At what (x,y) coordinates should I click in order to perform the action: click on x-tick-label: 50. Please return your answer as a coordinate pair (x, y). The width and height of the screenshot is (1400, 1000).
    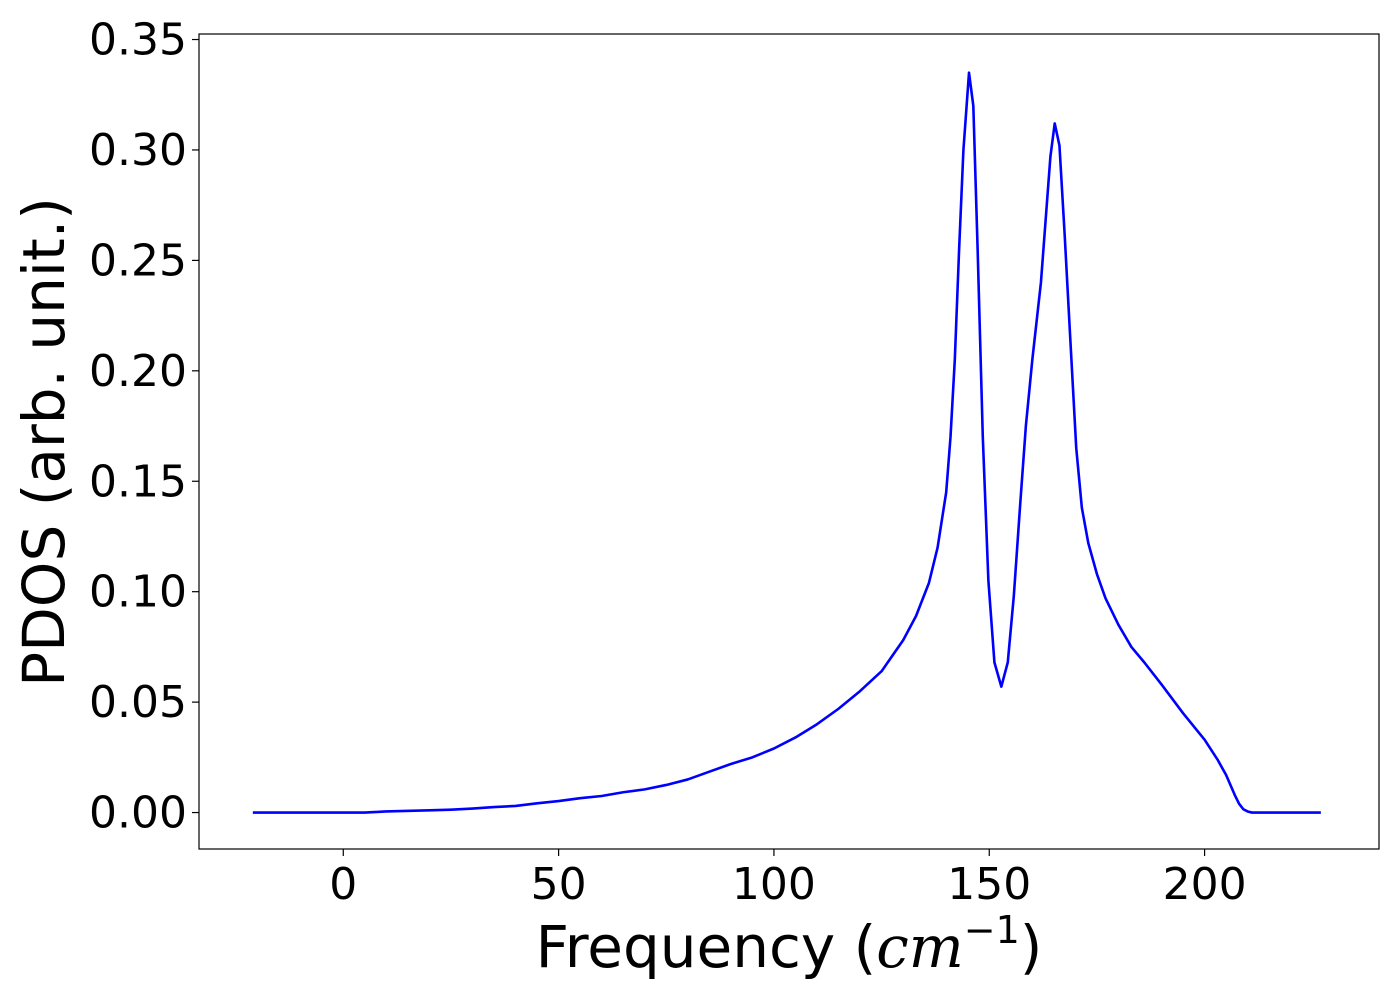
    Looking at the image, I should click on (559, 884).